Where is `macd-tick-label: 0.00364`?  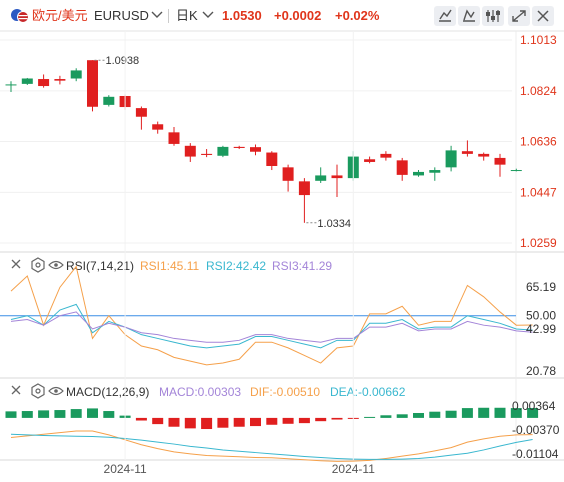 macd-tick-label: 0.00364 is located at coordinates (534, 406).